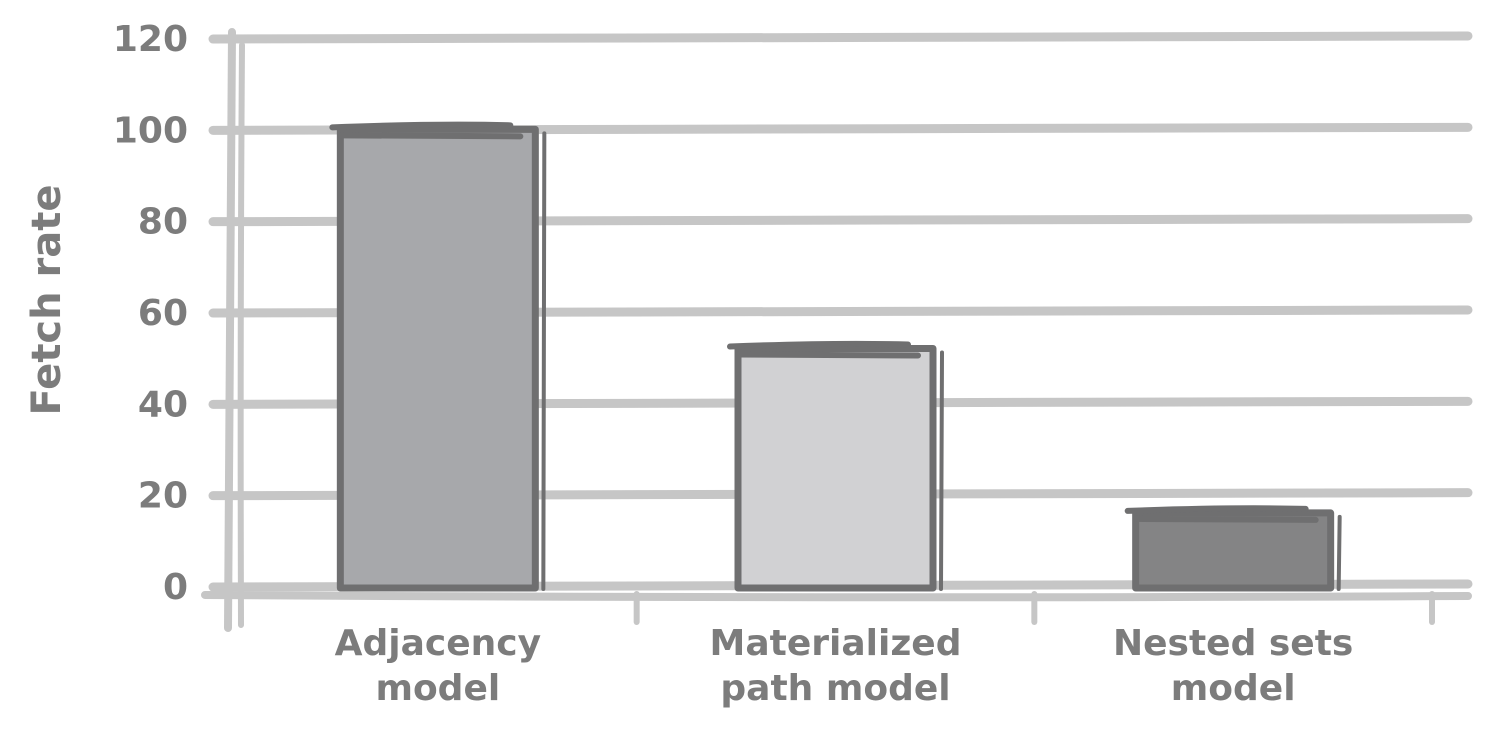  I want to click on y-tick-label: 0, so click(175, 587).